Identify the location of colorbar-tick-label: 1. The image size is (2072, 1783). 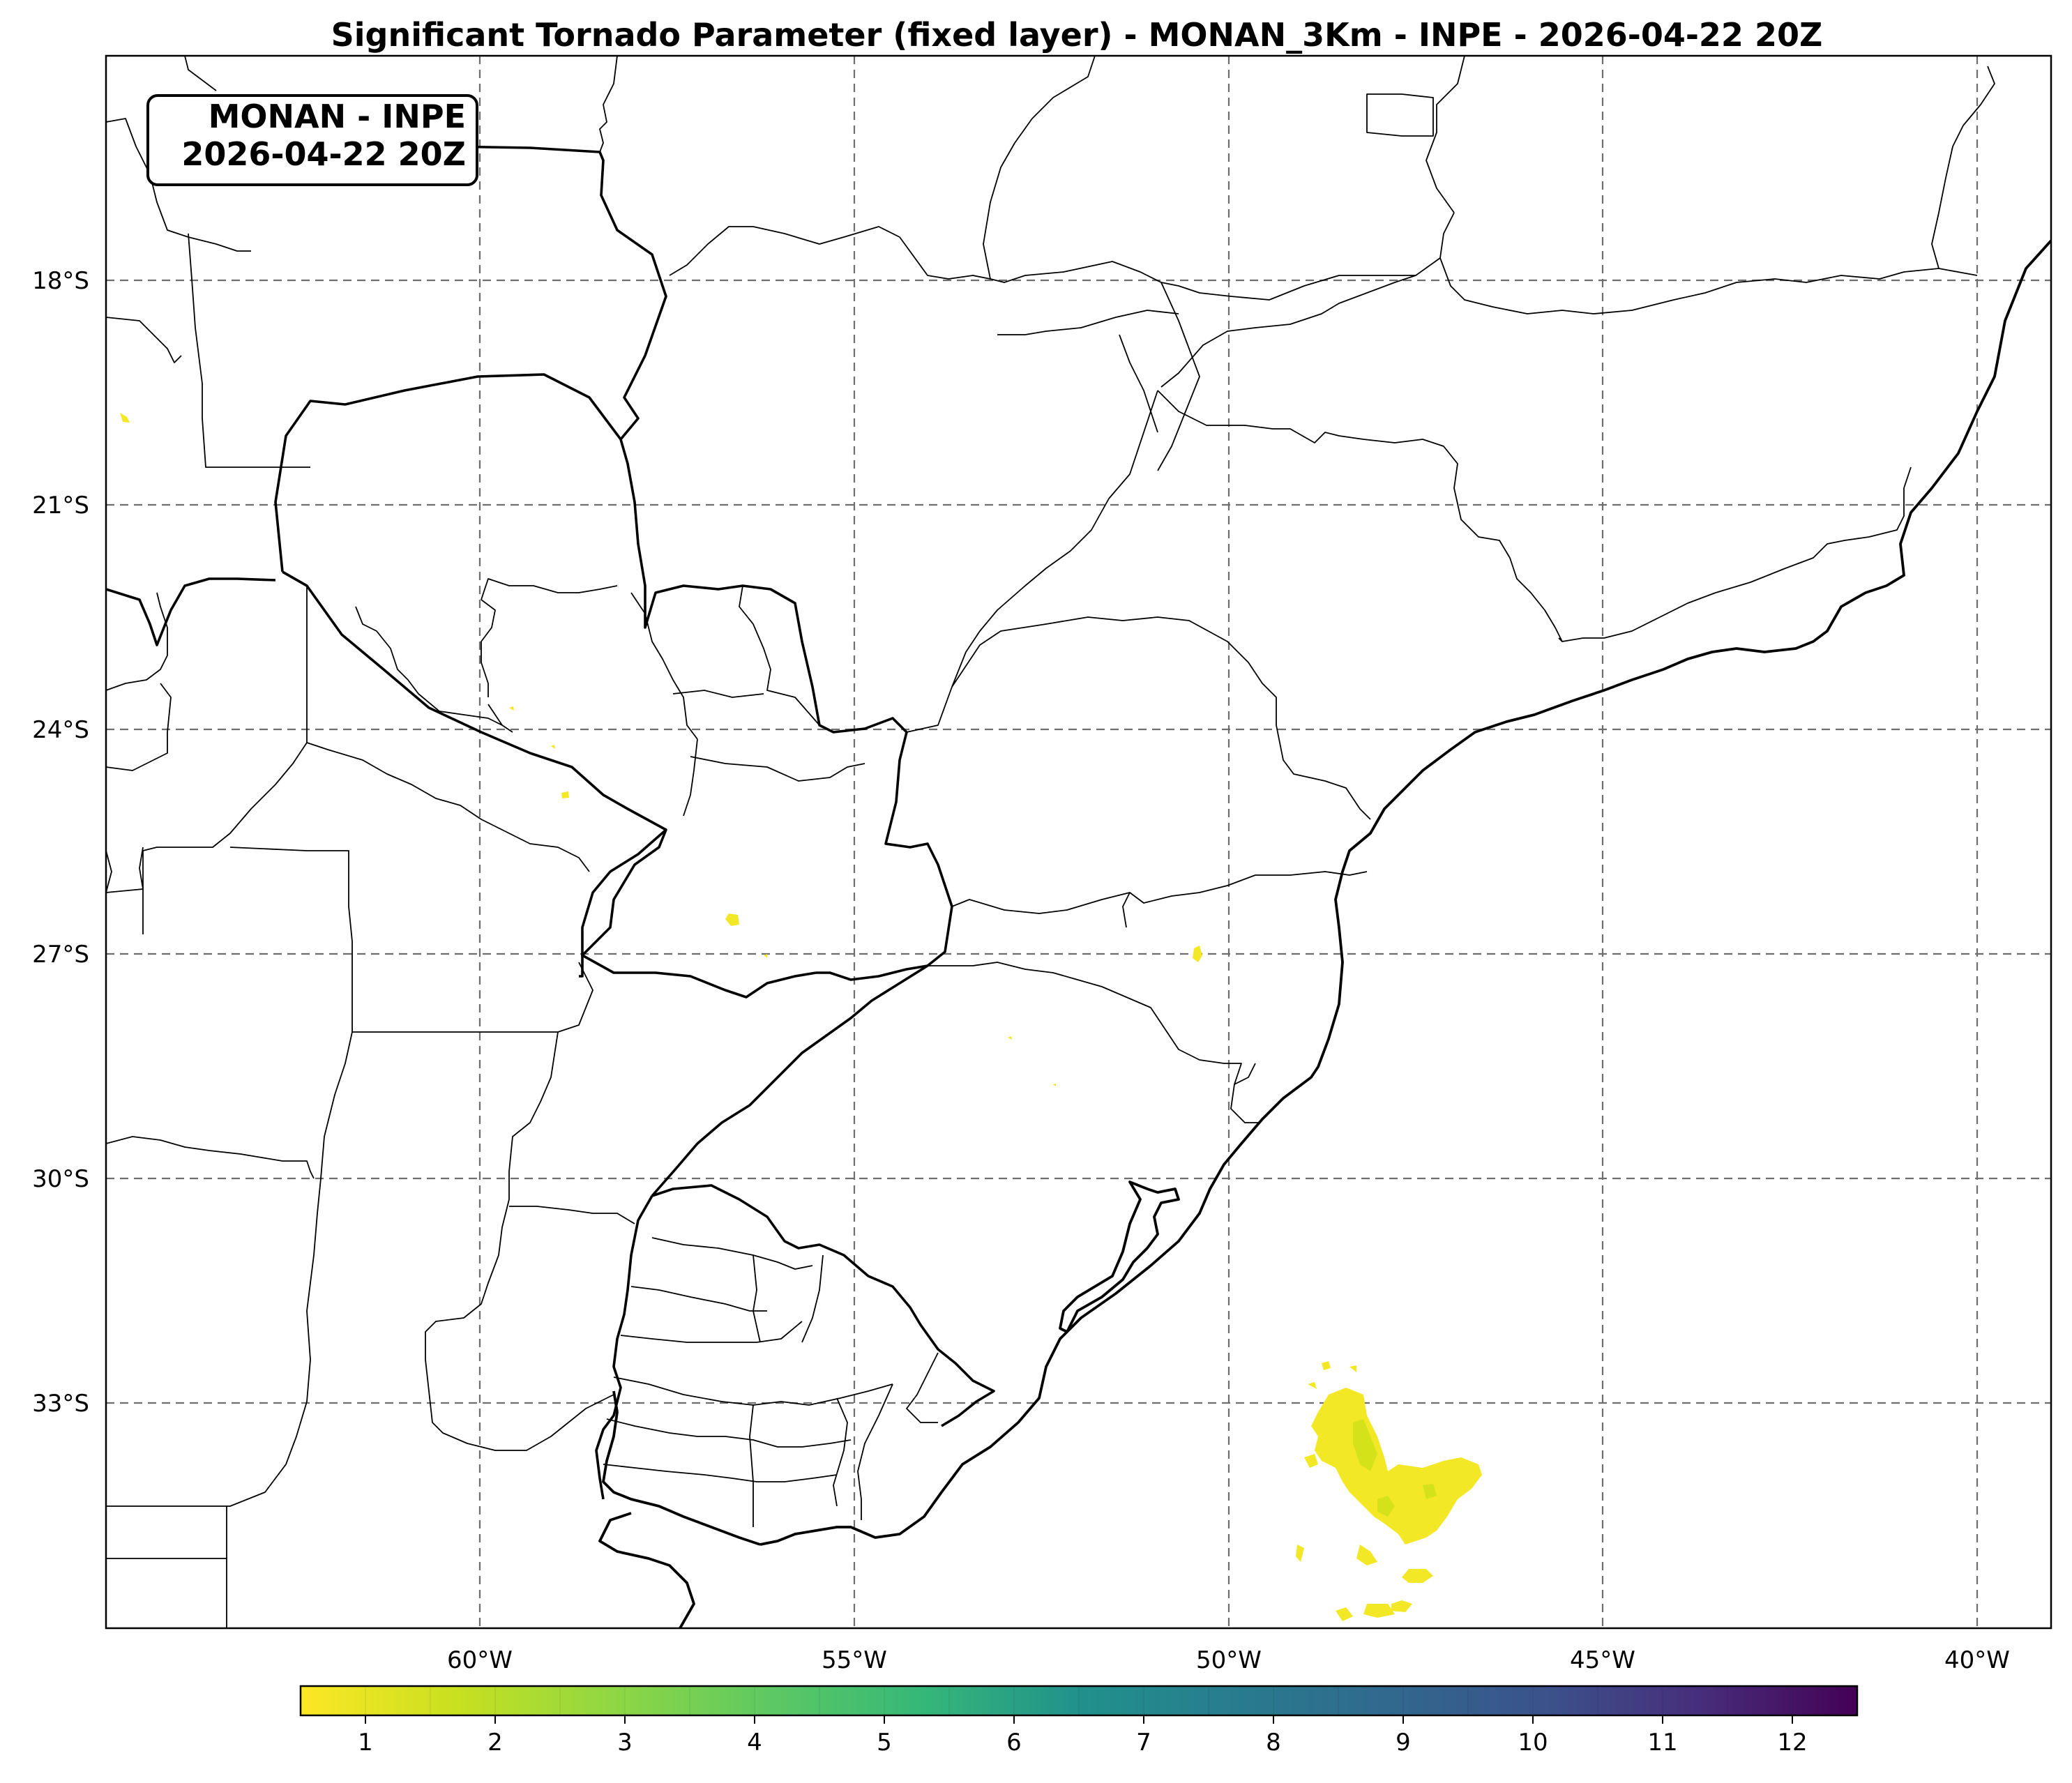
(366, 1743).